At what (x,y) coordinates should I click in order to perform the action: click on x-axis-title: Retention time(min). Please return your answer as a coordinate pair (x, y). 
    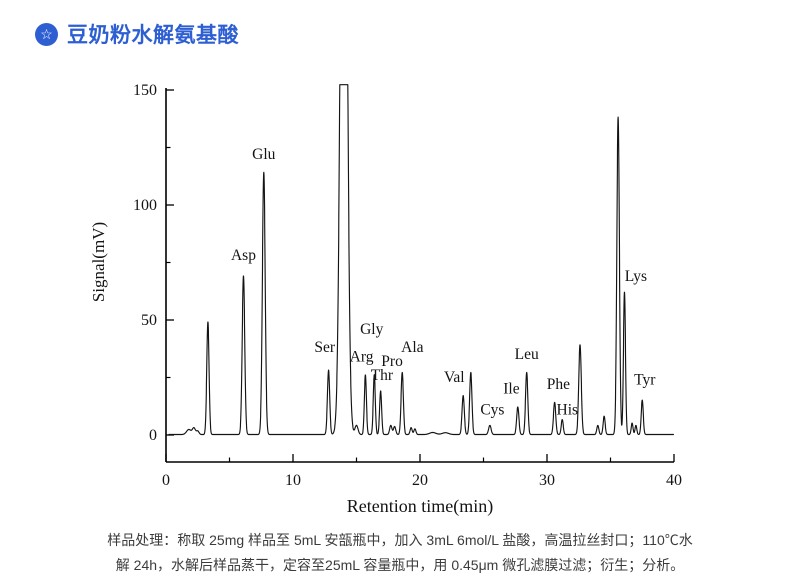
    Looking at the image, I should click on (420, 506).